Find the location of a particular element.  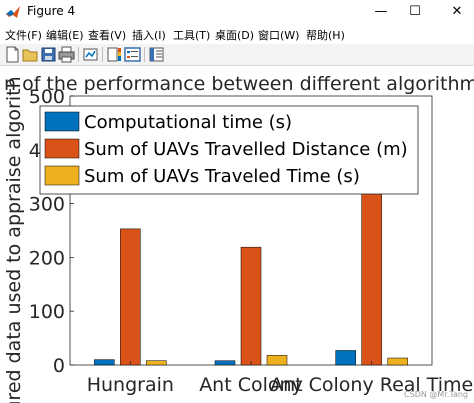

menu-window: 窗口(W) is located at coordinates (278, 35).